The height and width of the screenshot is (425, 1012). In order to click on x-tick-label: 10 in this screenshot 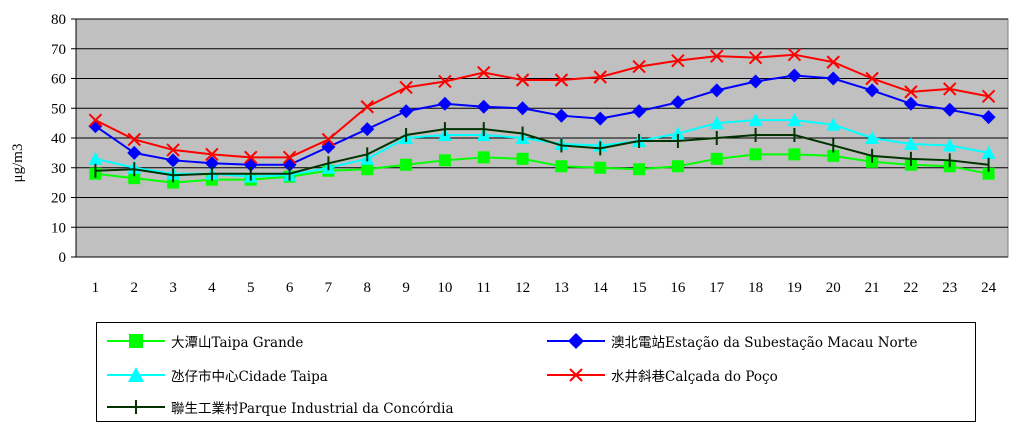, I will do `click(444, 288)`.